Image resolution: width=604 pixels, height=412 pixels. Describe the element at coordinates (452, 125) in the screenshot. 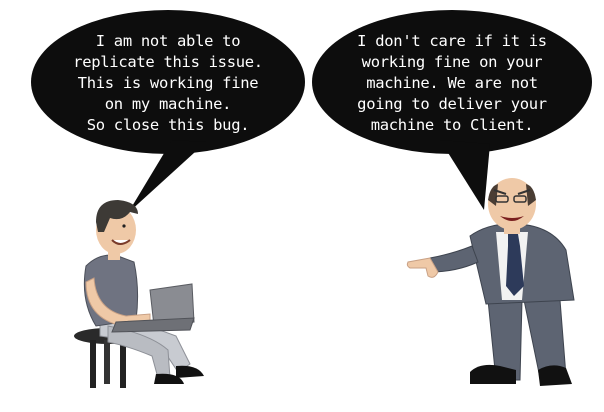

I see `manager-speech-line: machine to Client.` at that location.